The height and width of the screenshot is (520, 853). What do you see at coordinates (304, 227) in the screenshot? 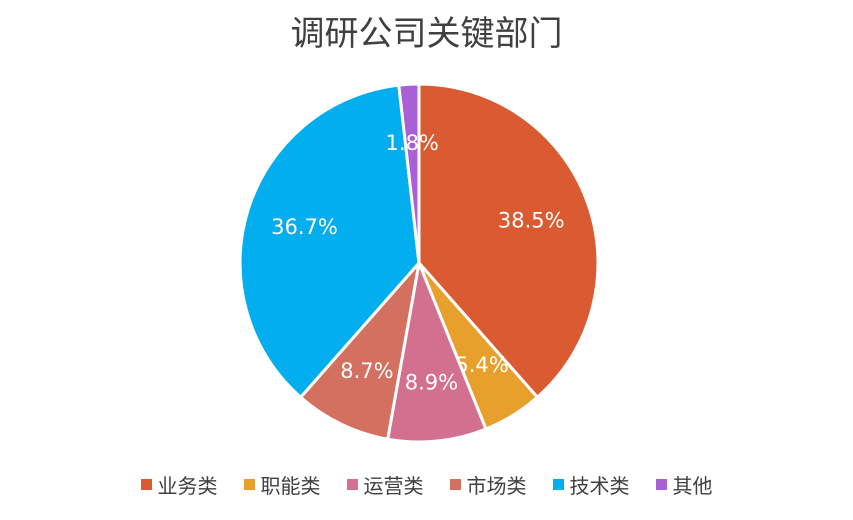
I see `data-label-4: 36.7%` at bounding box center [304, 227].